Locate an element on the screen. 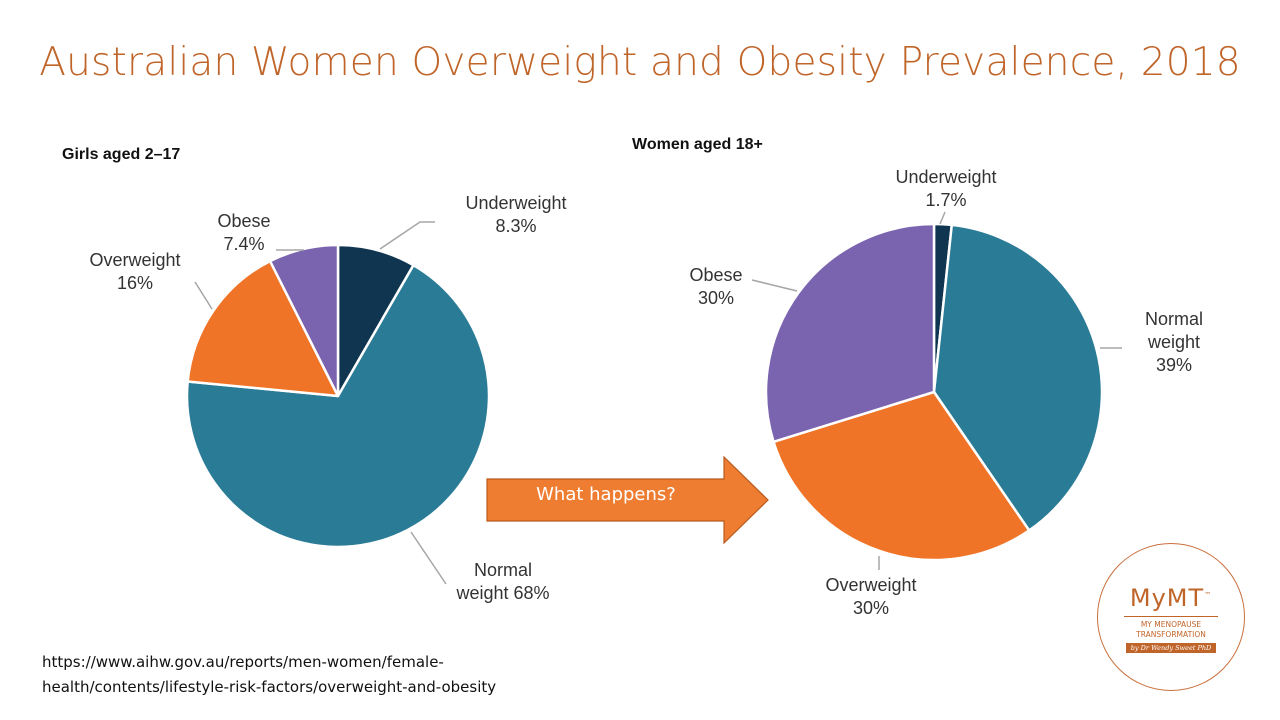 This screenshot has height=720, width=1280. women-label-obese: Obese 30% is located at coordinates (715, 286).